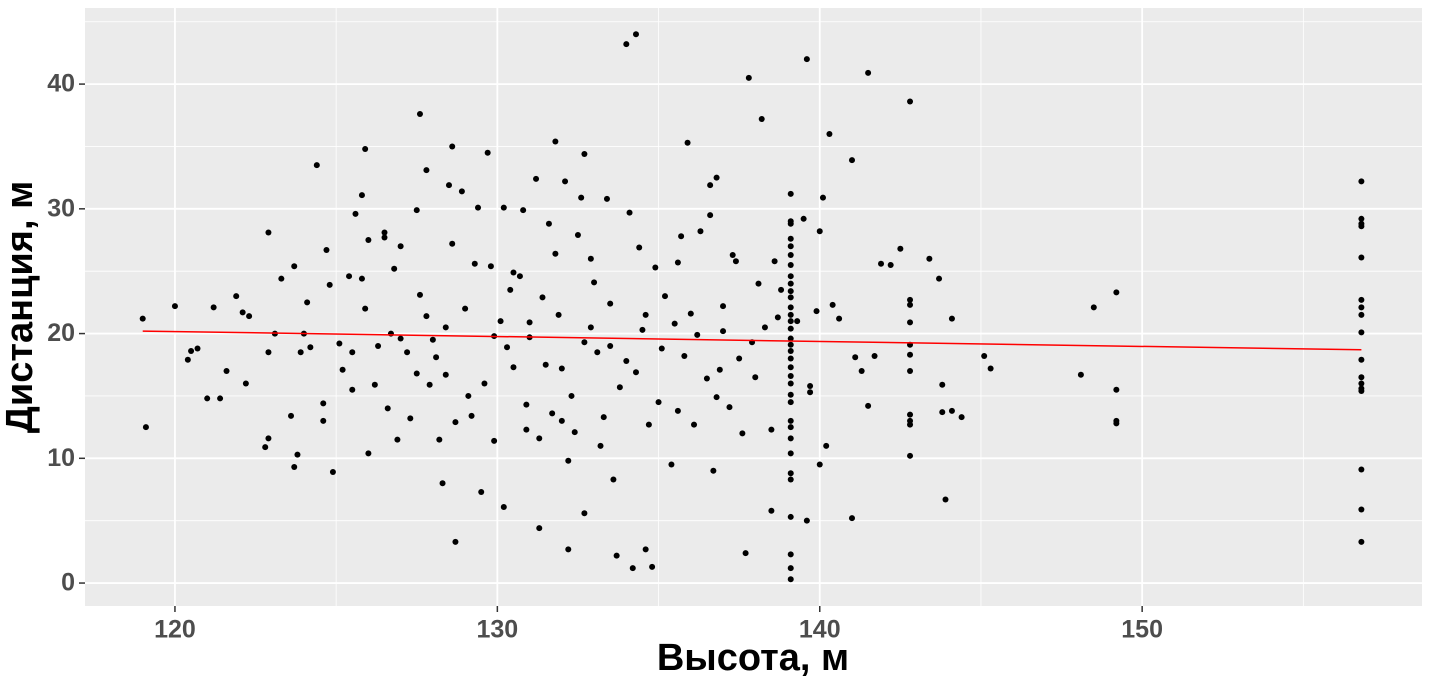 Image resolution: width=1430 pixels, height=688 pixels. What do you see at coordinates (68, 583) in the screenshot?
I see `y-tick-label: 0` at bounding box center [68, 583].